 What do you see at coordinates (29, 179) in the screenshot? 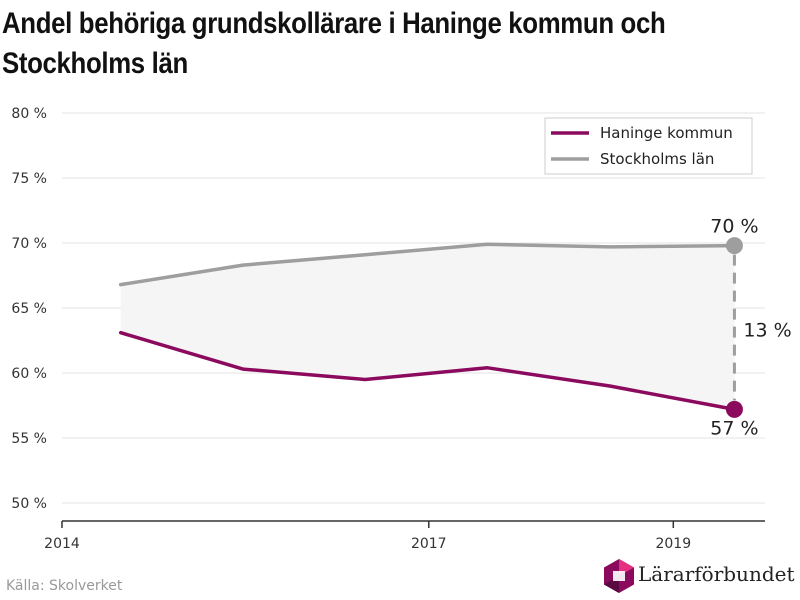
I see `y-tick-label: 75 %` at bounding box center [29, 179].